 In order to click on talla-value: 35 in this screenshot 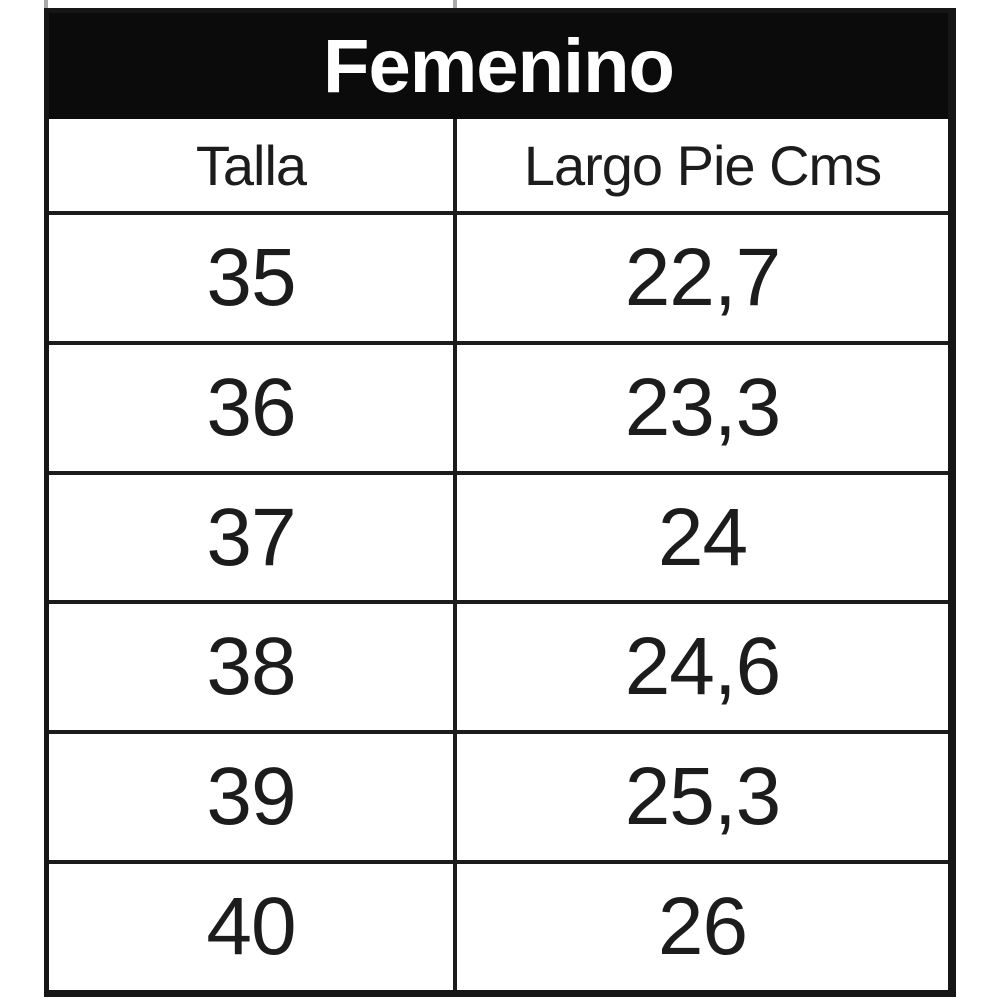, I will do `click(253, 278)`.